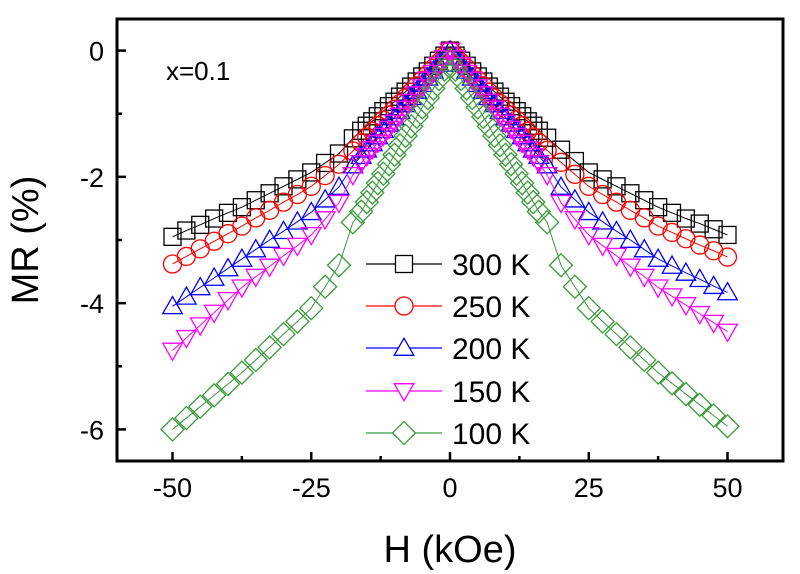 This screenshot has height=574, width=800. I want to click on legend-label: 200 K, so click(491, 349).